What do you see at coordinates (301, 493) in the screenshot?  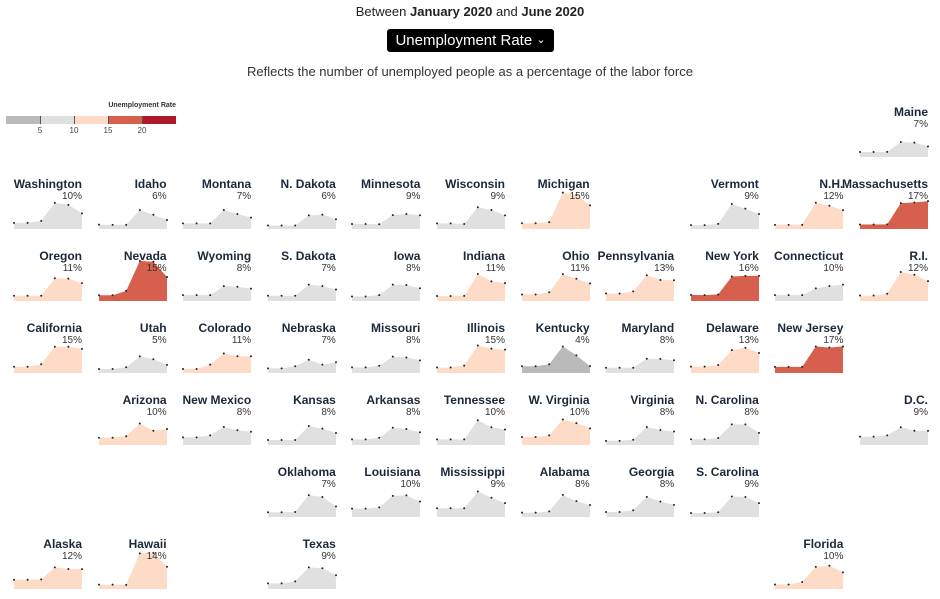 I see `state-tile: Oklahoma 7%` at bounding box center [301, 493].